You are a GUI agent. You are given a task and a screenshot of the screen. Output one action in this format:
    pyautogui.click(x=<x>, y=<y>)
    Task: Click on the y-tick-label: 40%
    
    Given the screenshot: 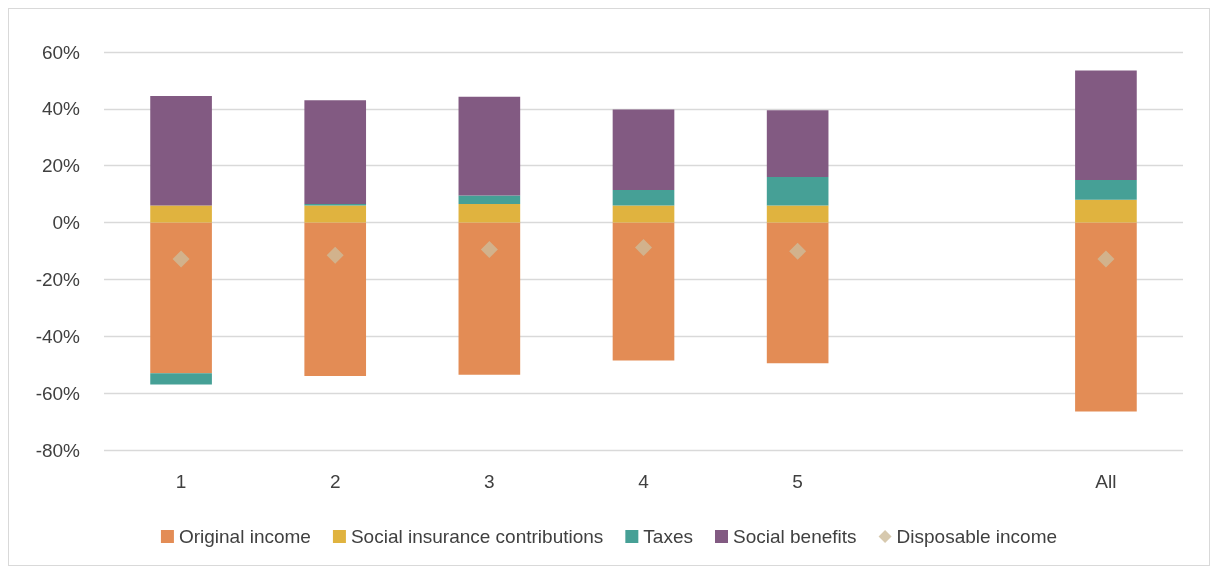 What is the action you would take?
    pyautogui.click(x=61, y=109)
    